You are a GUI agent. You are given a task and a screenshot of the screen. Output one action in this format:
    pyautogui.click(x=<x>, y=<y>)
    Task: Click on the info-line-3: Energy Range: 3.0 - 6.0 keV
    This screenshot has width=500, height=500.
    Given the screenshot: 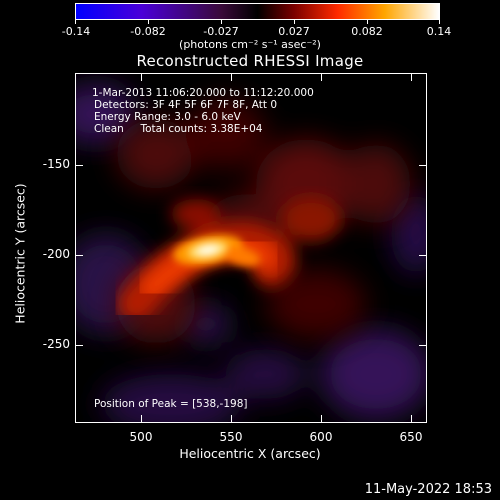 What is the action you would take?
    pyautogui.click(x=167, y=117)
    